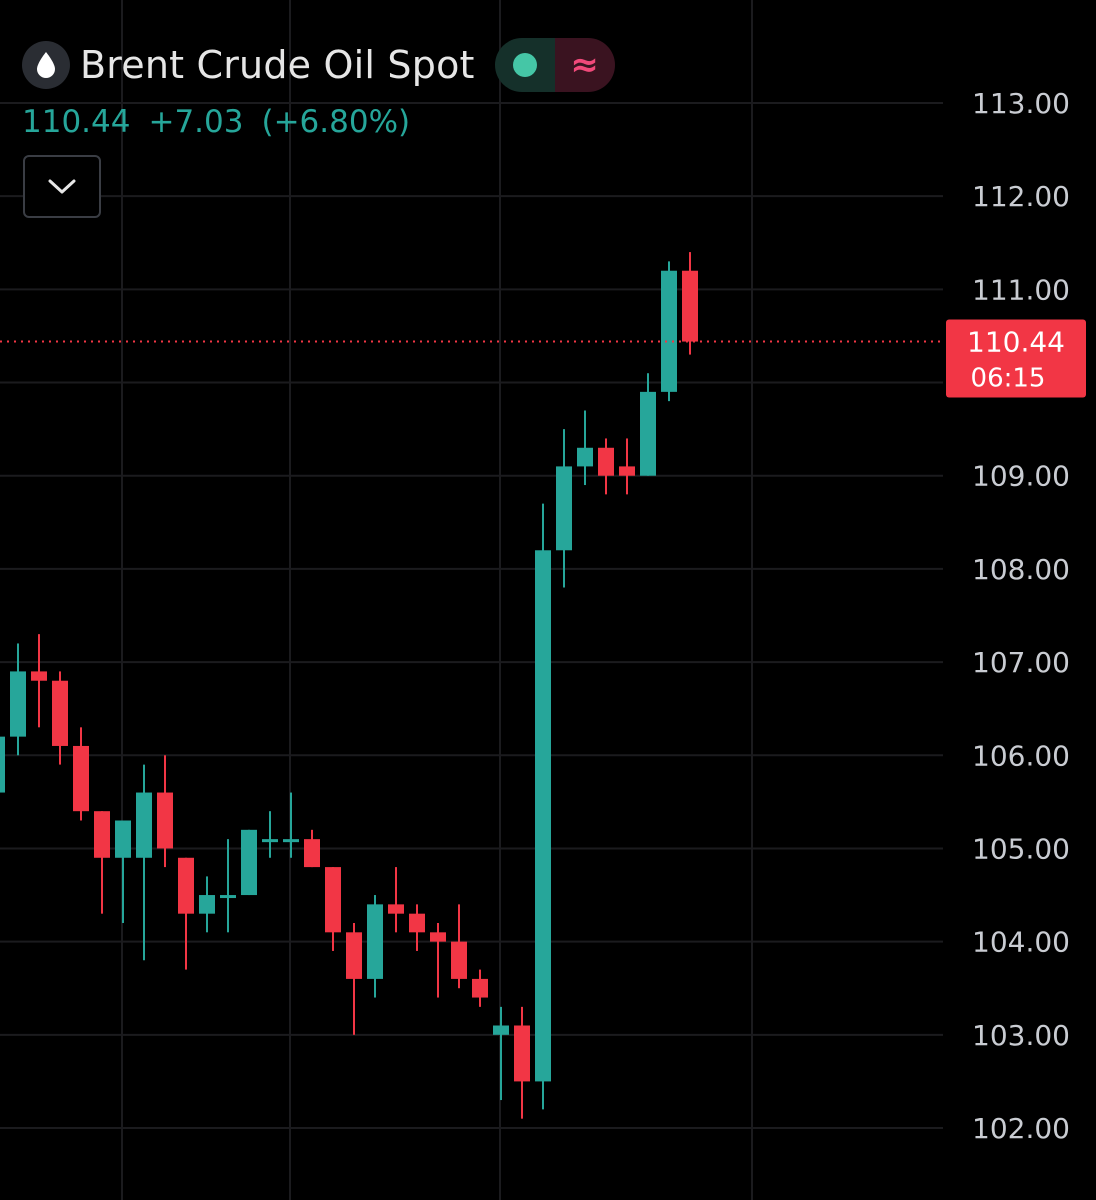 Image resolution: width=1096 pixels, height=1200 pixels. I want to click on last-price: 110.44, so click(76, 122).